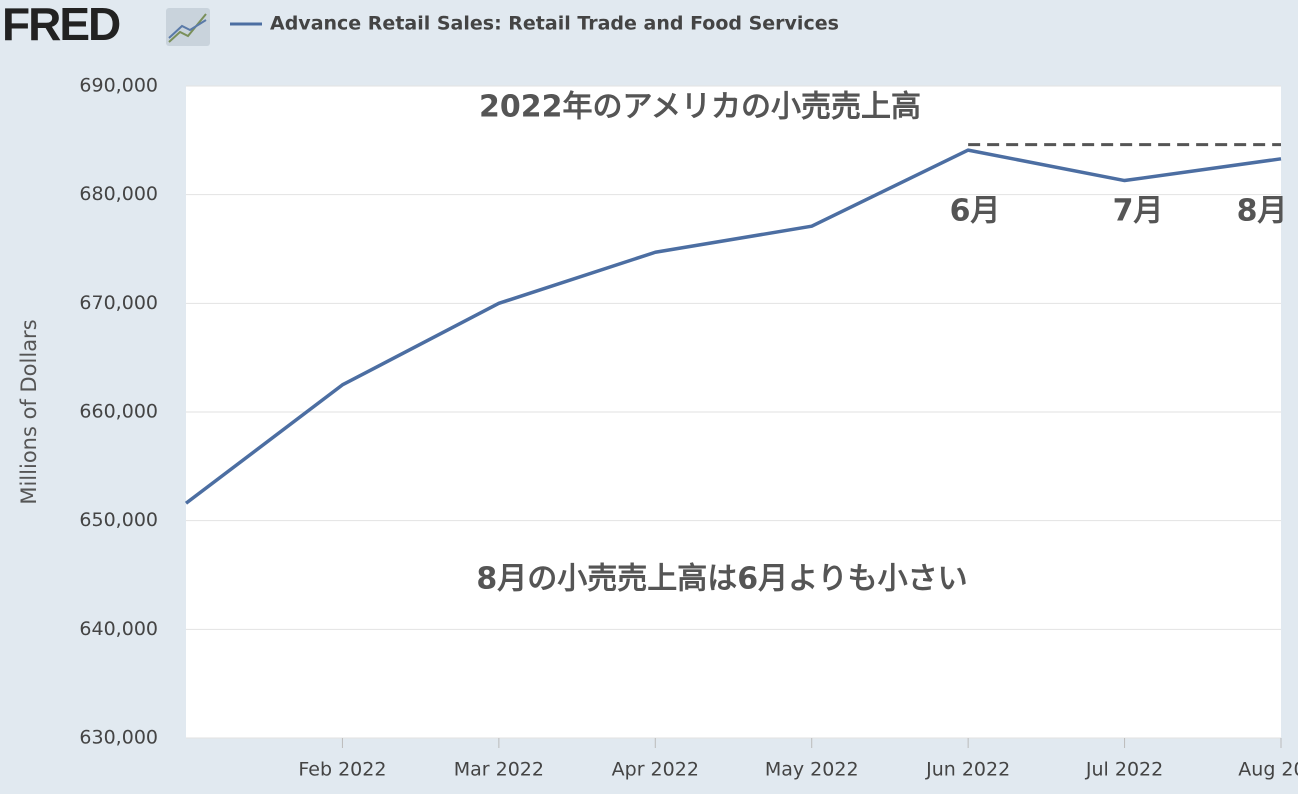 Image resolution: width=1298 pixels, height=794 pixels. What do you see at coordinates (118, 303) in the screenshot?
I see `y-tick-label: 670,000` at bounding box center [118, 303].